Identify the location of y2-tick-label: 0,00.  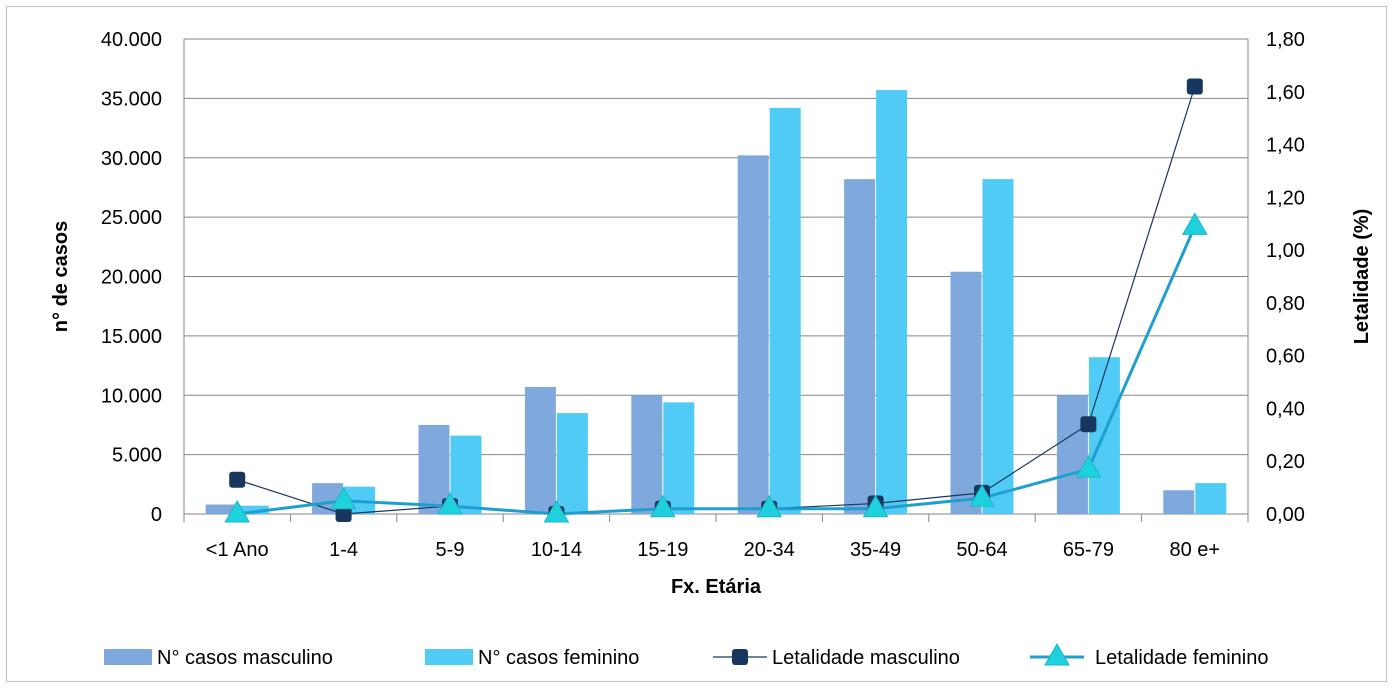
(1285, 515).